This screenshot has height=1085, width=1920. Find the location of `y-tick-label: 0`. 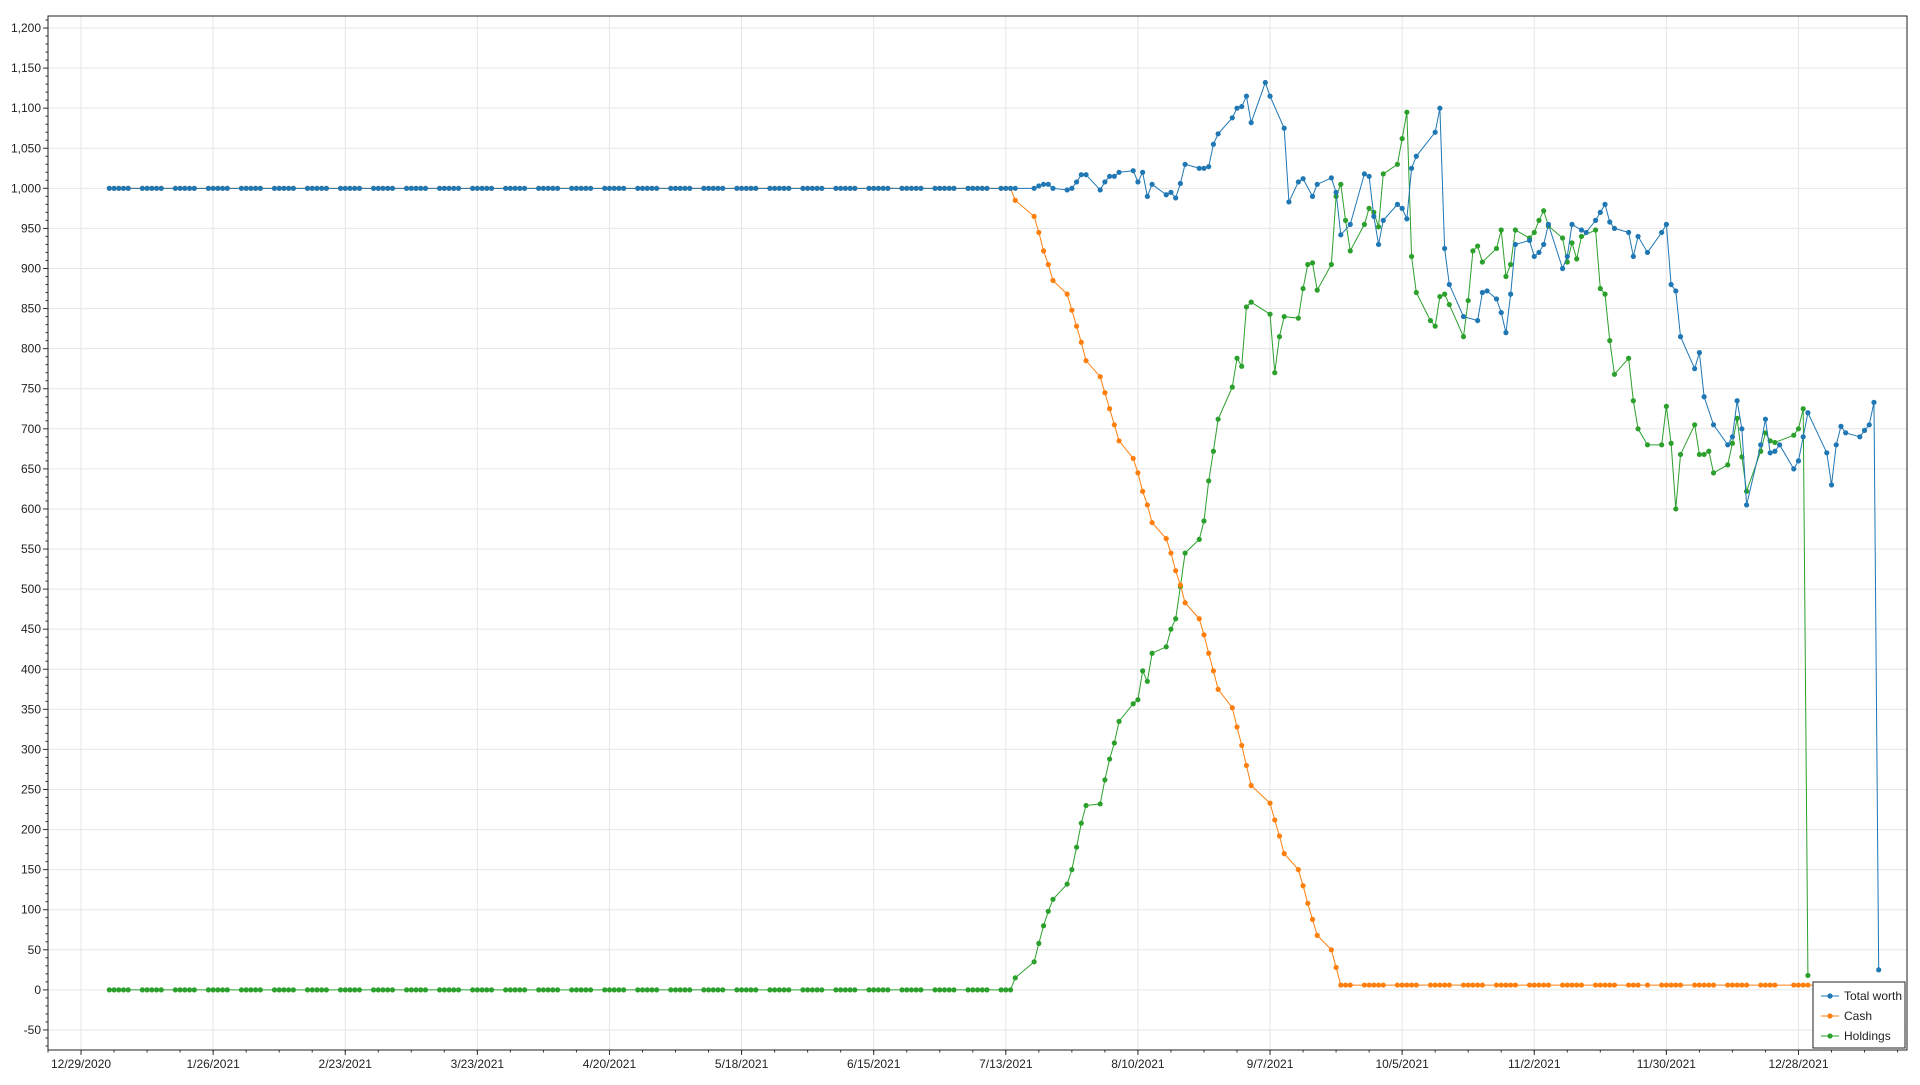

y-tick-label: 0 is located at coordinates (37, 990).